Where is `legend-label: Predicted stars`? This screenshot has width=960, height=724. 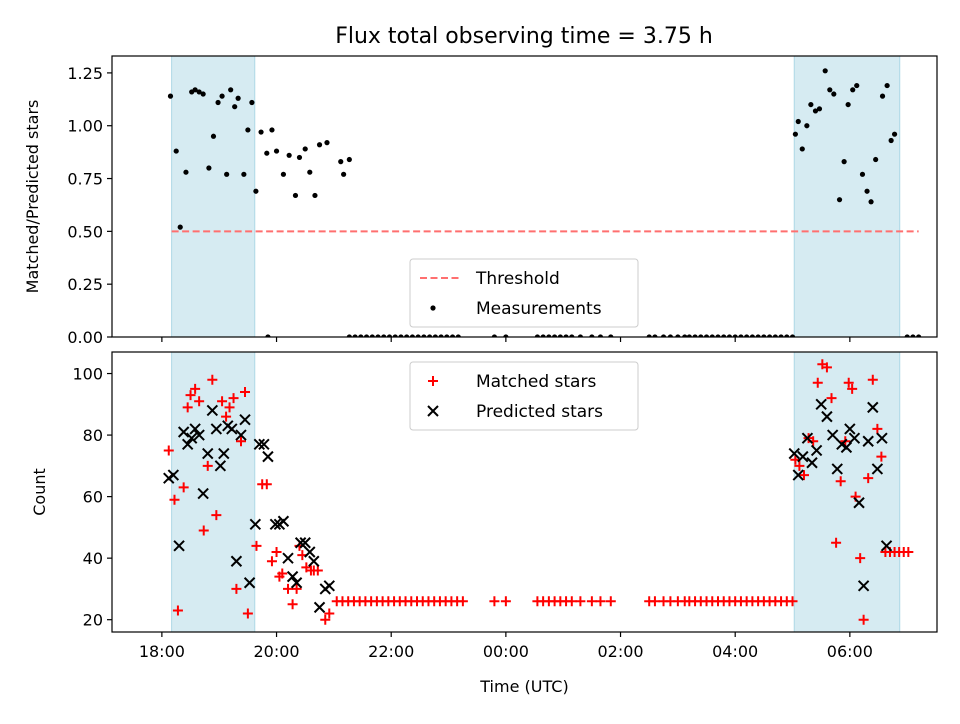 legend-label: Predicted stars is located at coordinates (539, 412).